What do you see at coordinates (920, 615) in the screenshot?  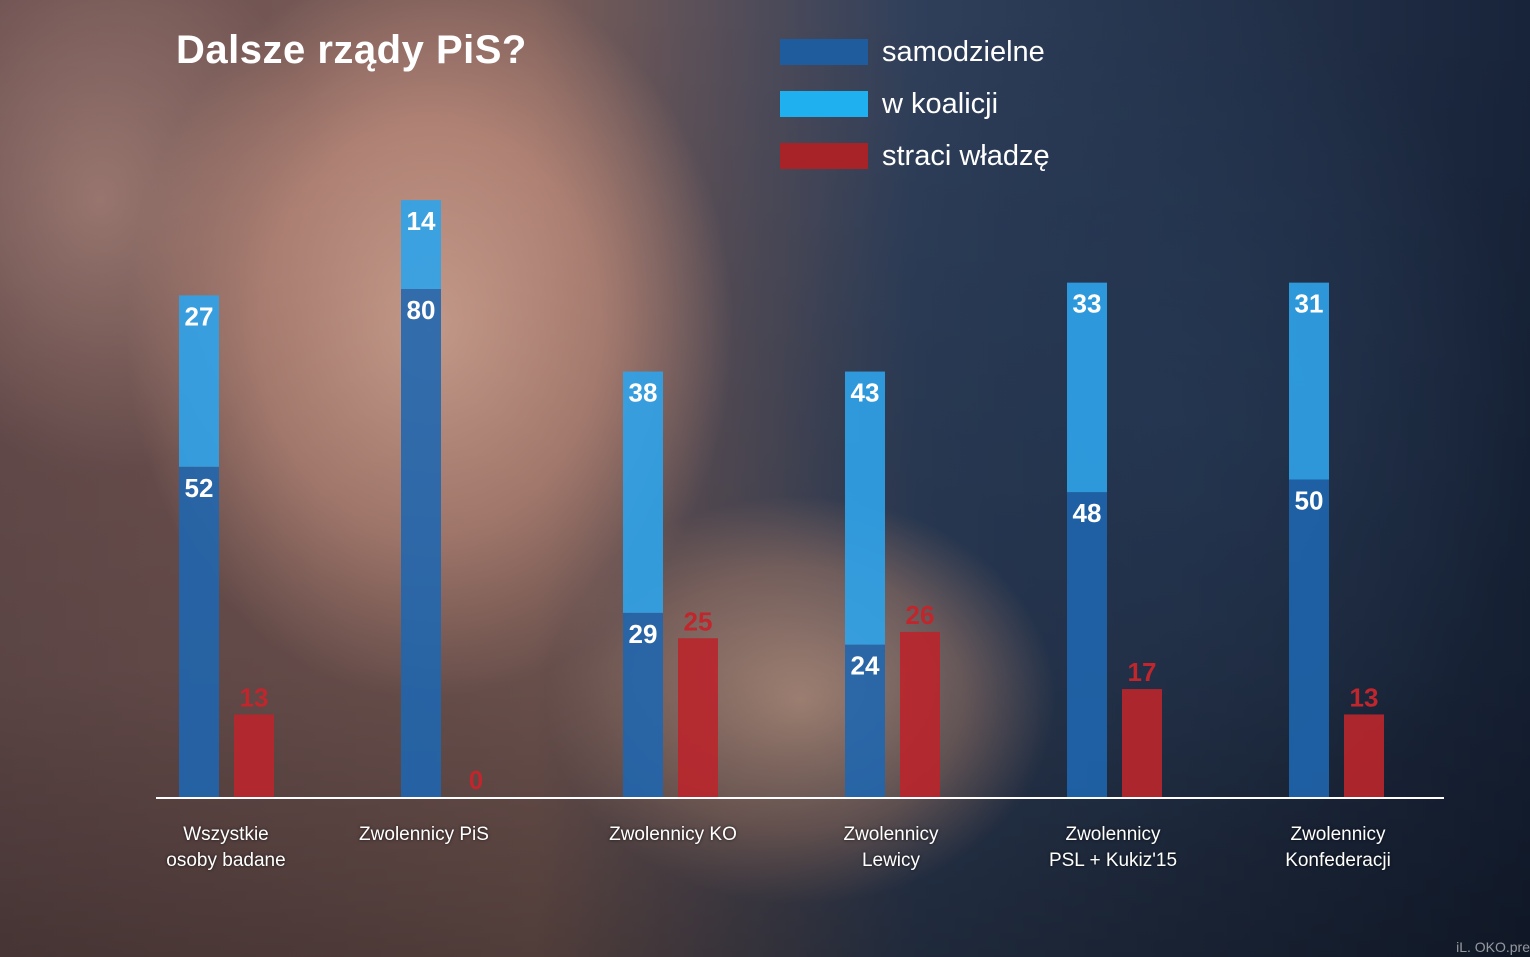 I see `value-label-straci-wladze-3: 26` at bounding box center [920, 615].